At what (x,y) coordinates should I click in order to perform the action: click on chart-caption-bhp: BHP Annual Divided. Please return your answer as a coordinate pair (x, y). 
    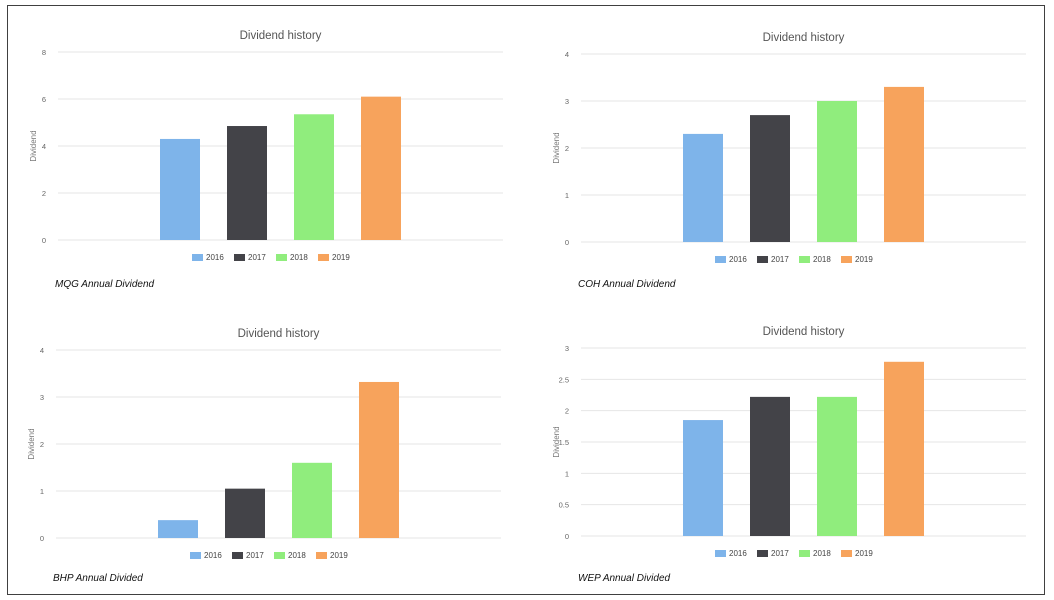
    Looking at the image, I should click on (98, 578).